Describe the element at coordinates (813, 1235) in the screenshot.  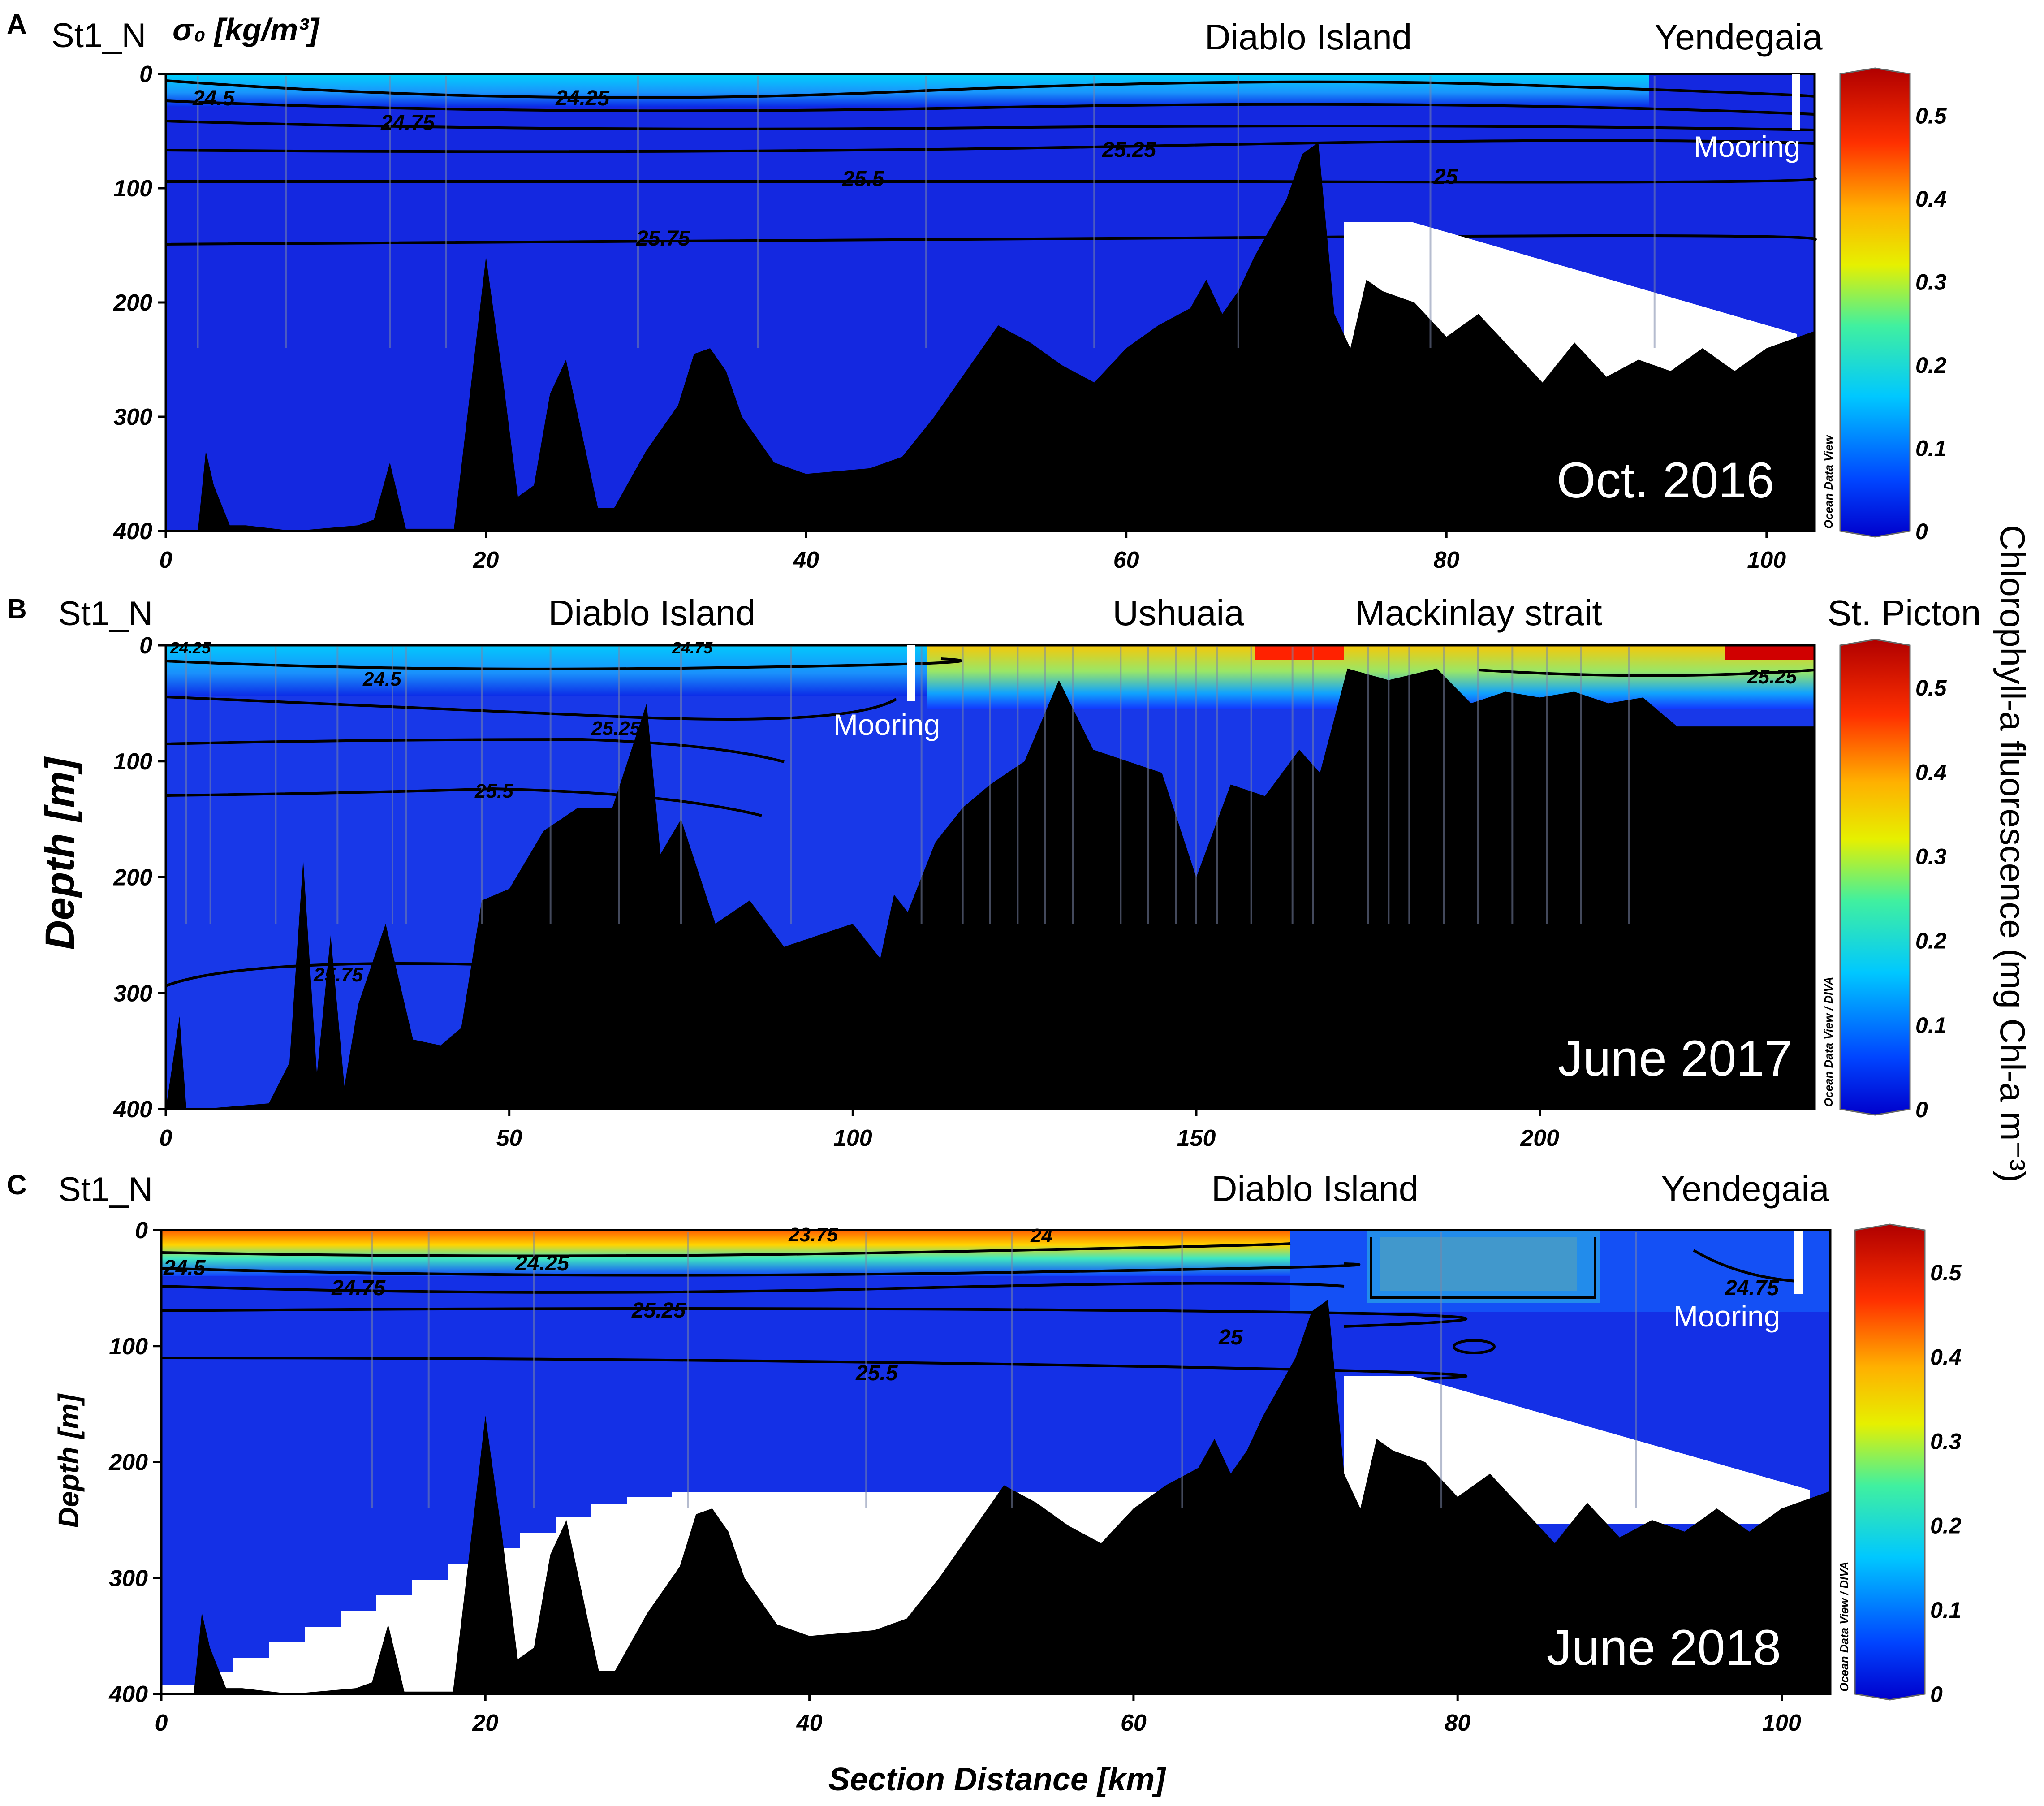
I see `contour-label: 23.75` at that location.